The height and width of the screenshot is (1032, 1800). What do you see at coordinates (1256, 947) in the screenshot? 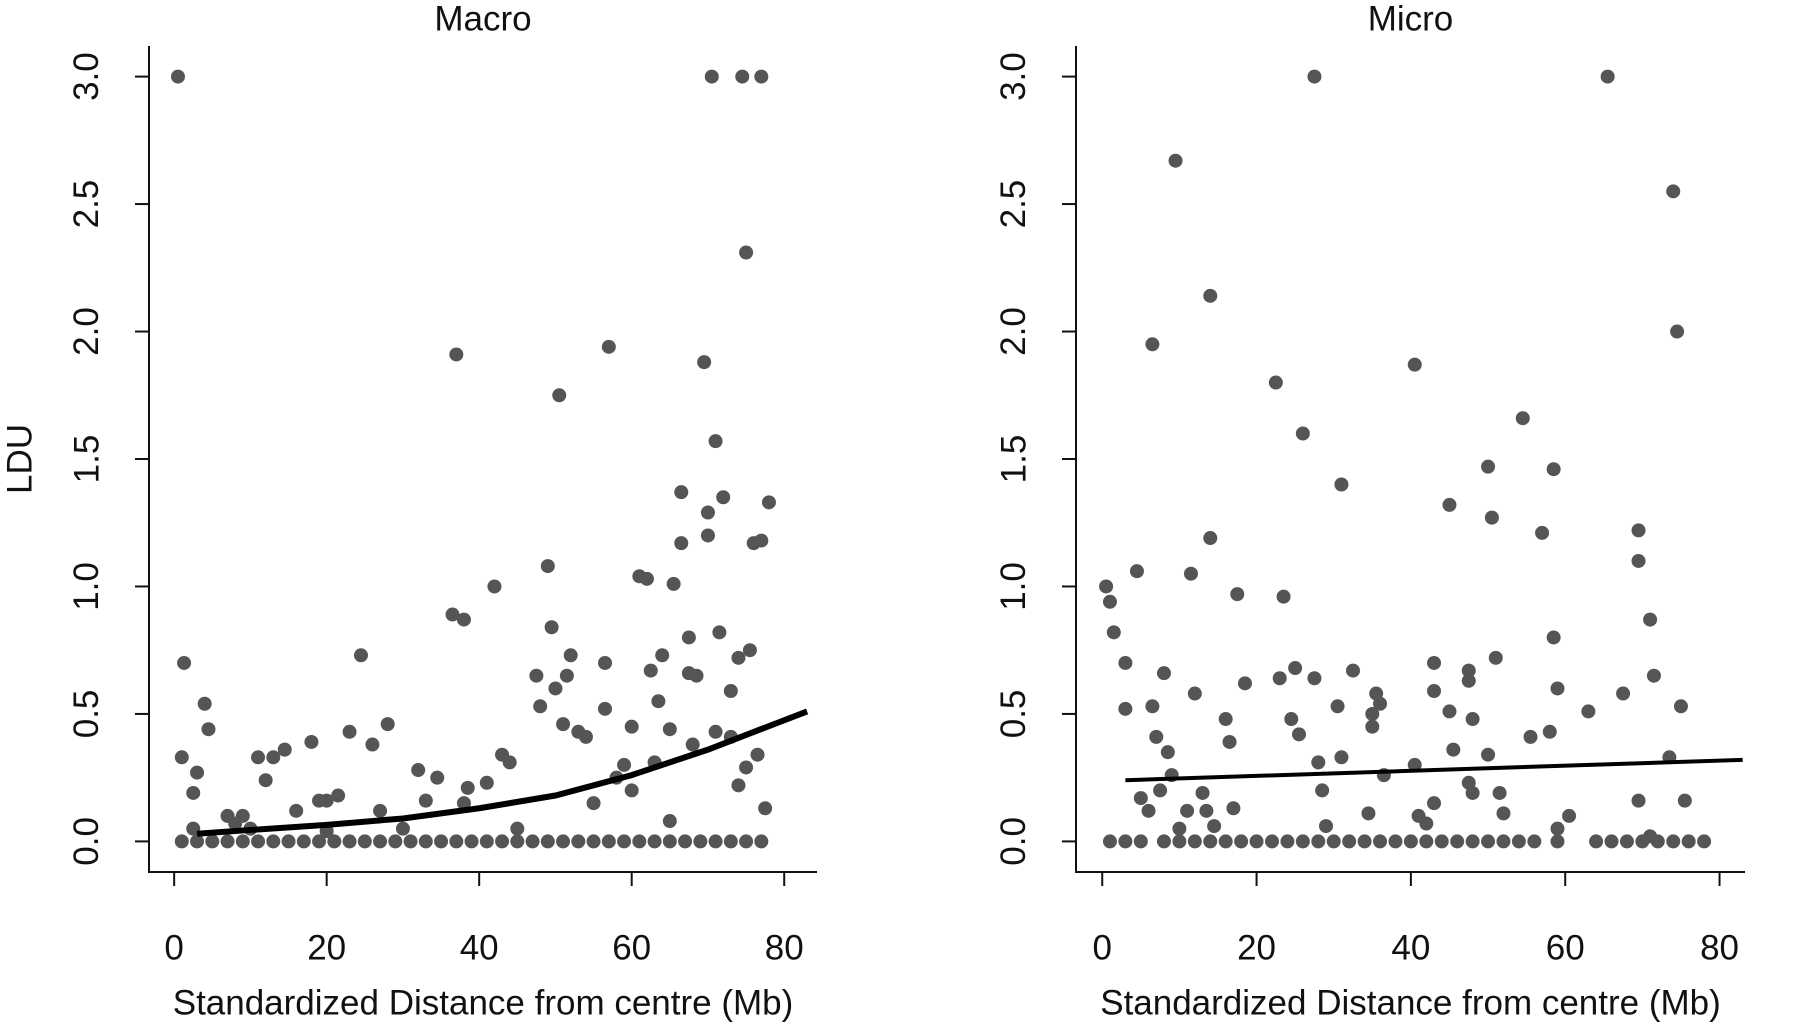
I see `x-tick-label: 20` at bounding box center [1256, 947].